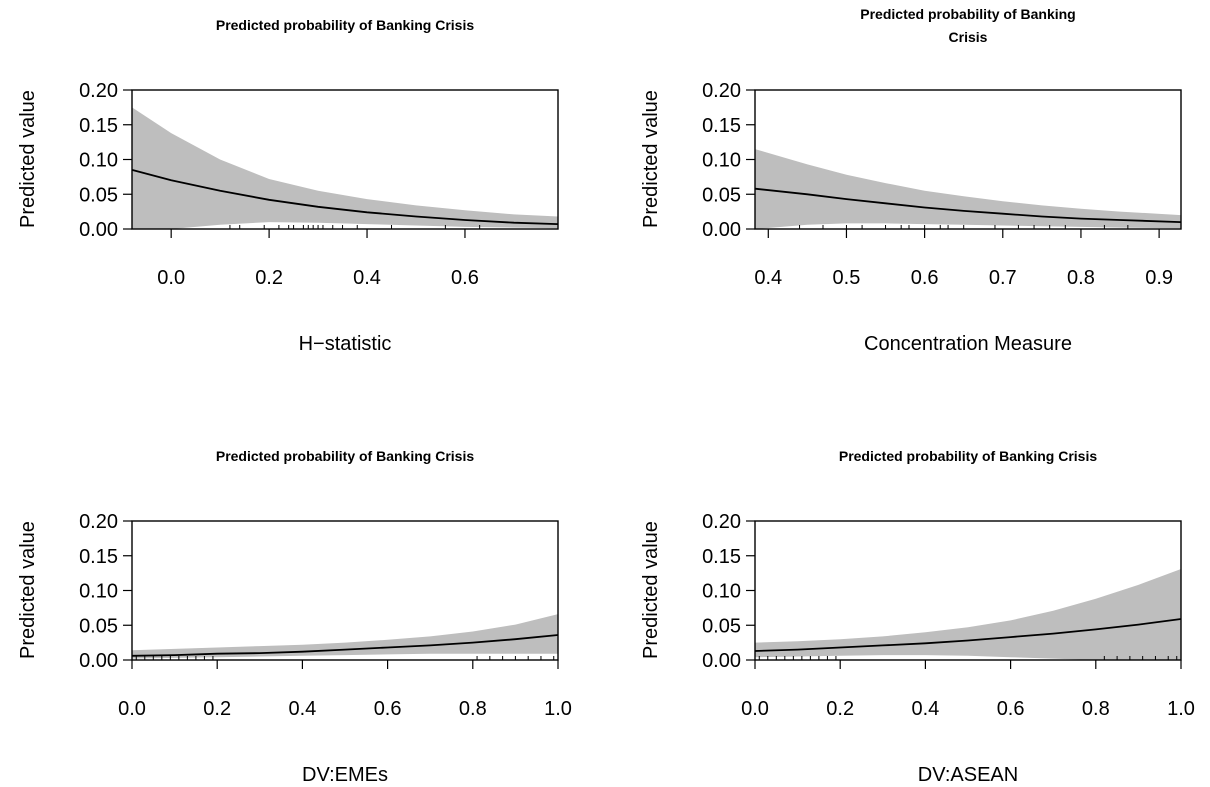  Describe the element at coordinates (968, 37) in the screenshot. I see `panel-title-line-2: Crisis` at that location.